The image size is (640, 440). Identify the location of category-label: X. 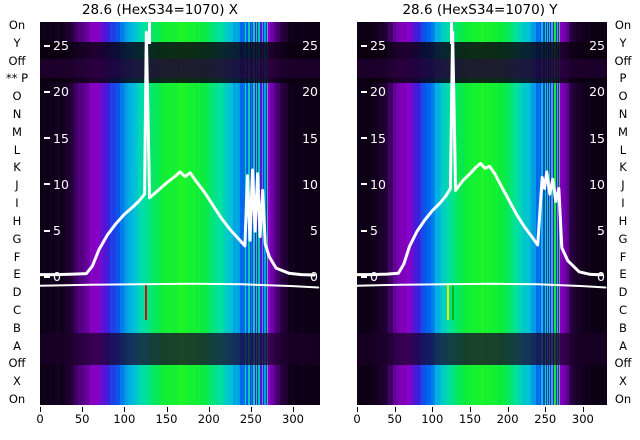
(623, 381).